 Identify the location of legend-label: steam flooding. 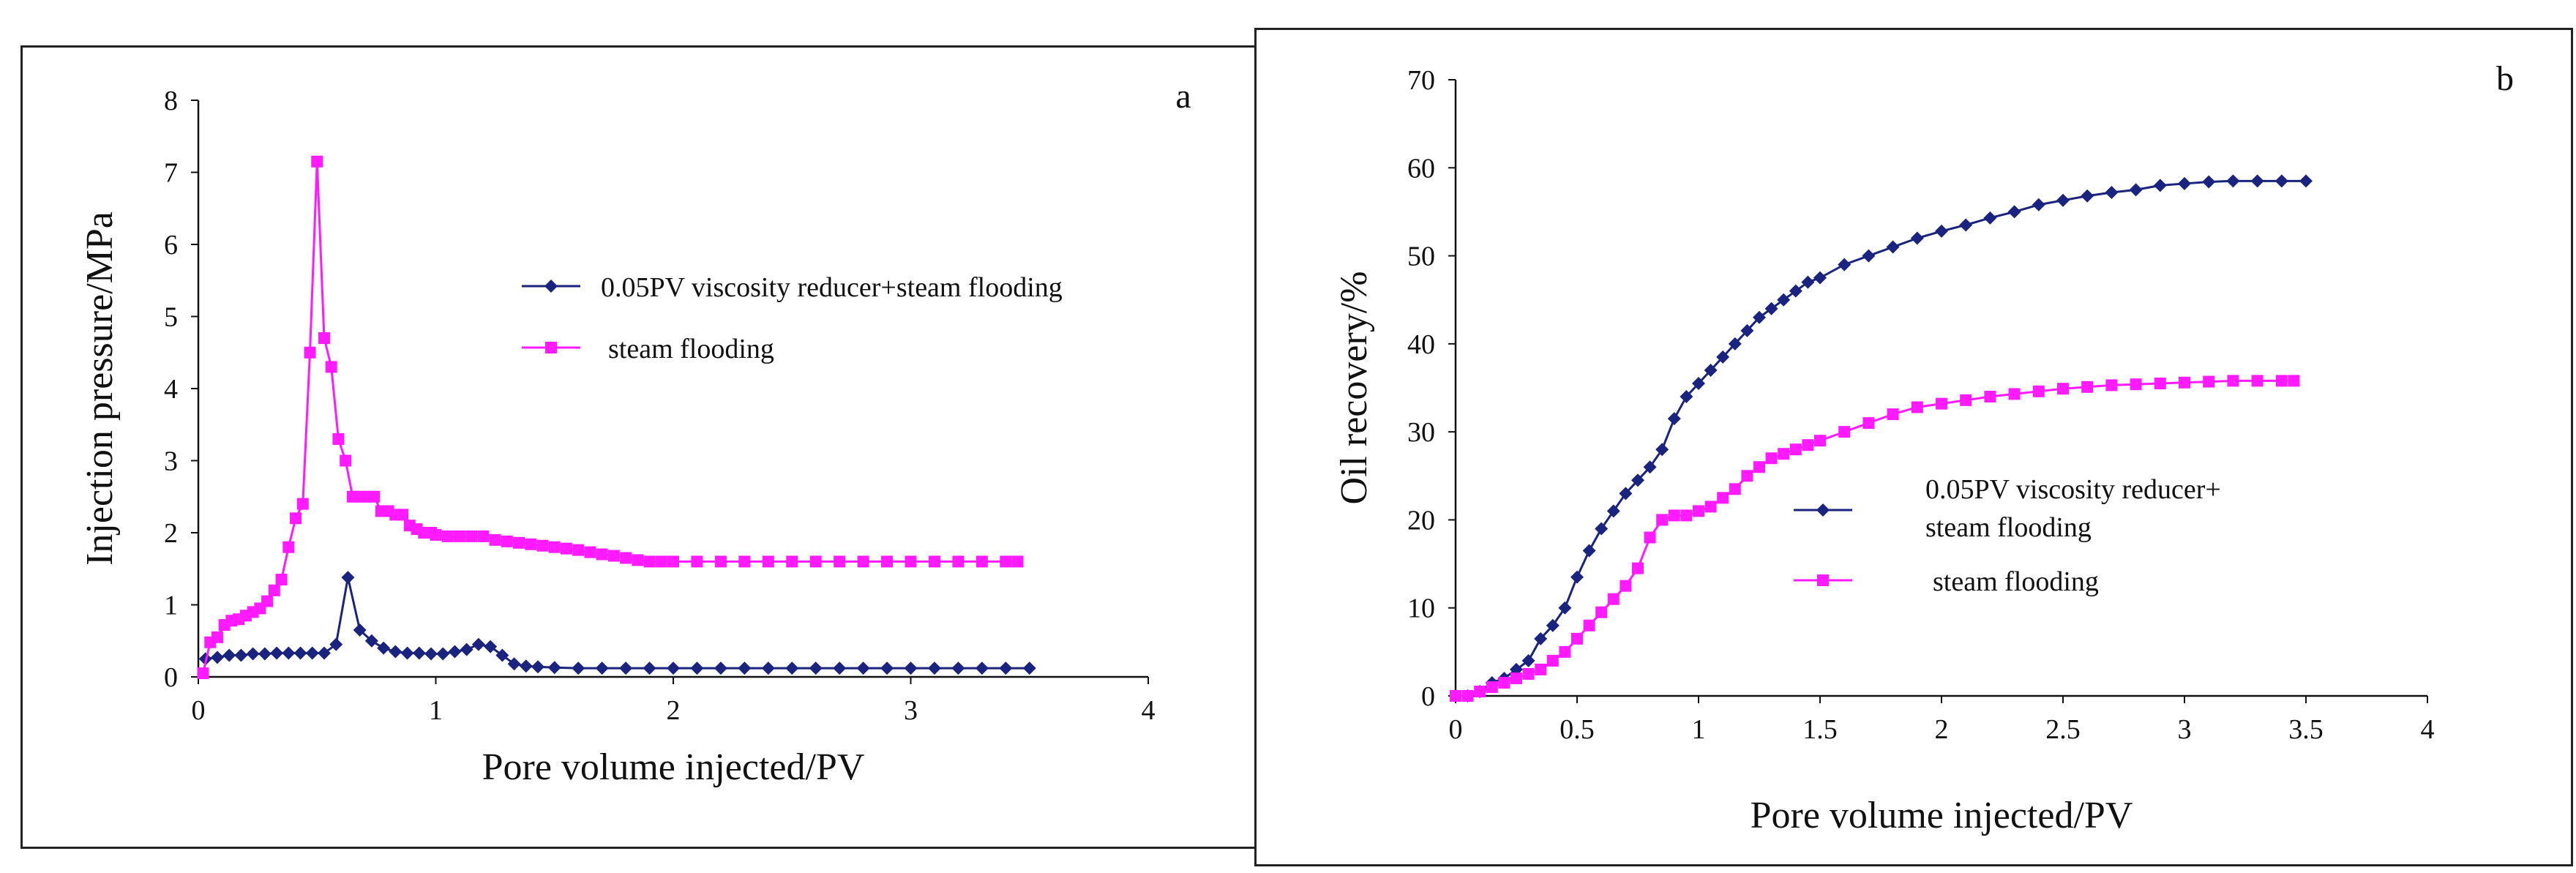
(691, 349).